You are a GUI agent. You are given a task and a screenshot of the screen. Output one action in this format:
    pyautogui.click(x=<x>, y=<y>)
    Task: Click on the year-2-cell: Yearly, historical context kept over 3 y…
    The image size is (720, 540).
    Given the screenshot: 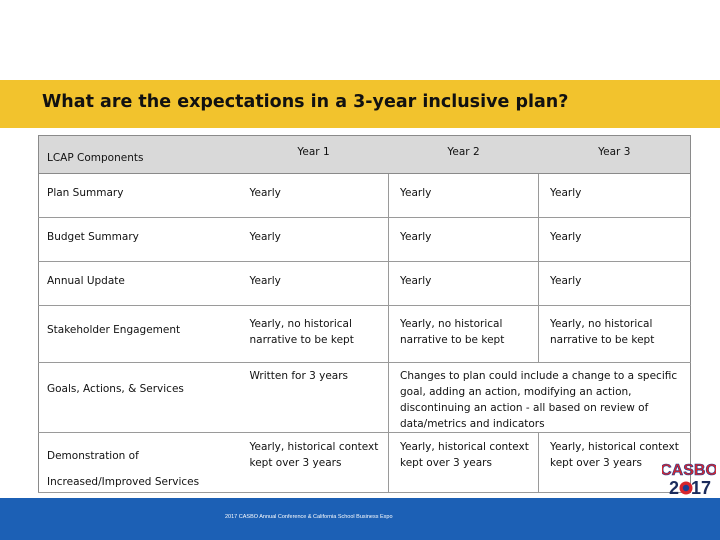 What is the action you would take?
    pyautogui.click(x=463, y=462)
    